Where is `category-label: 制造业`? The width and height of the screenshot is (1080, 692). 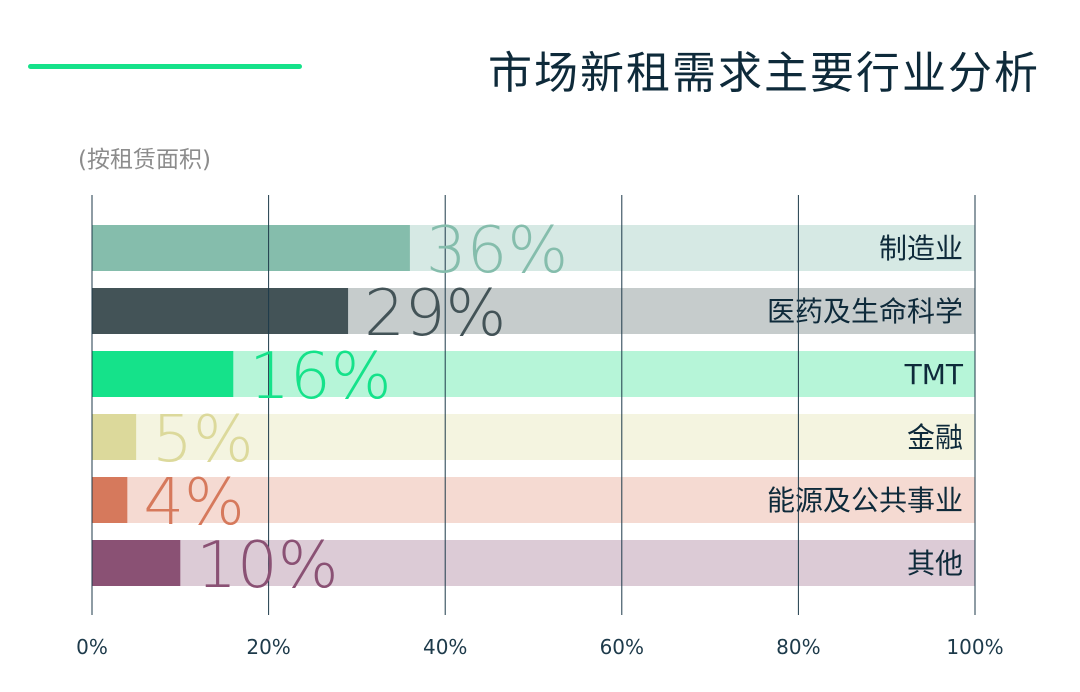 category-label: 制造业 is located at coordinates (921, 248).